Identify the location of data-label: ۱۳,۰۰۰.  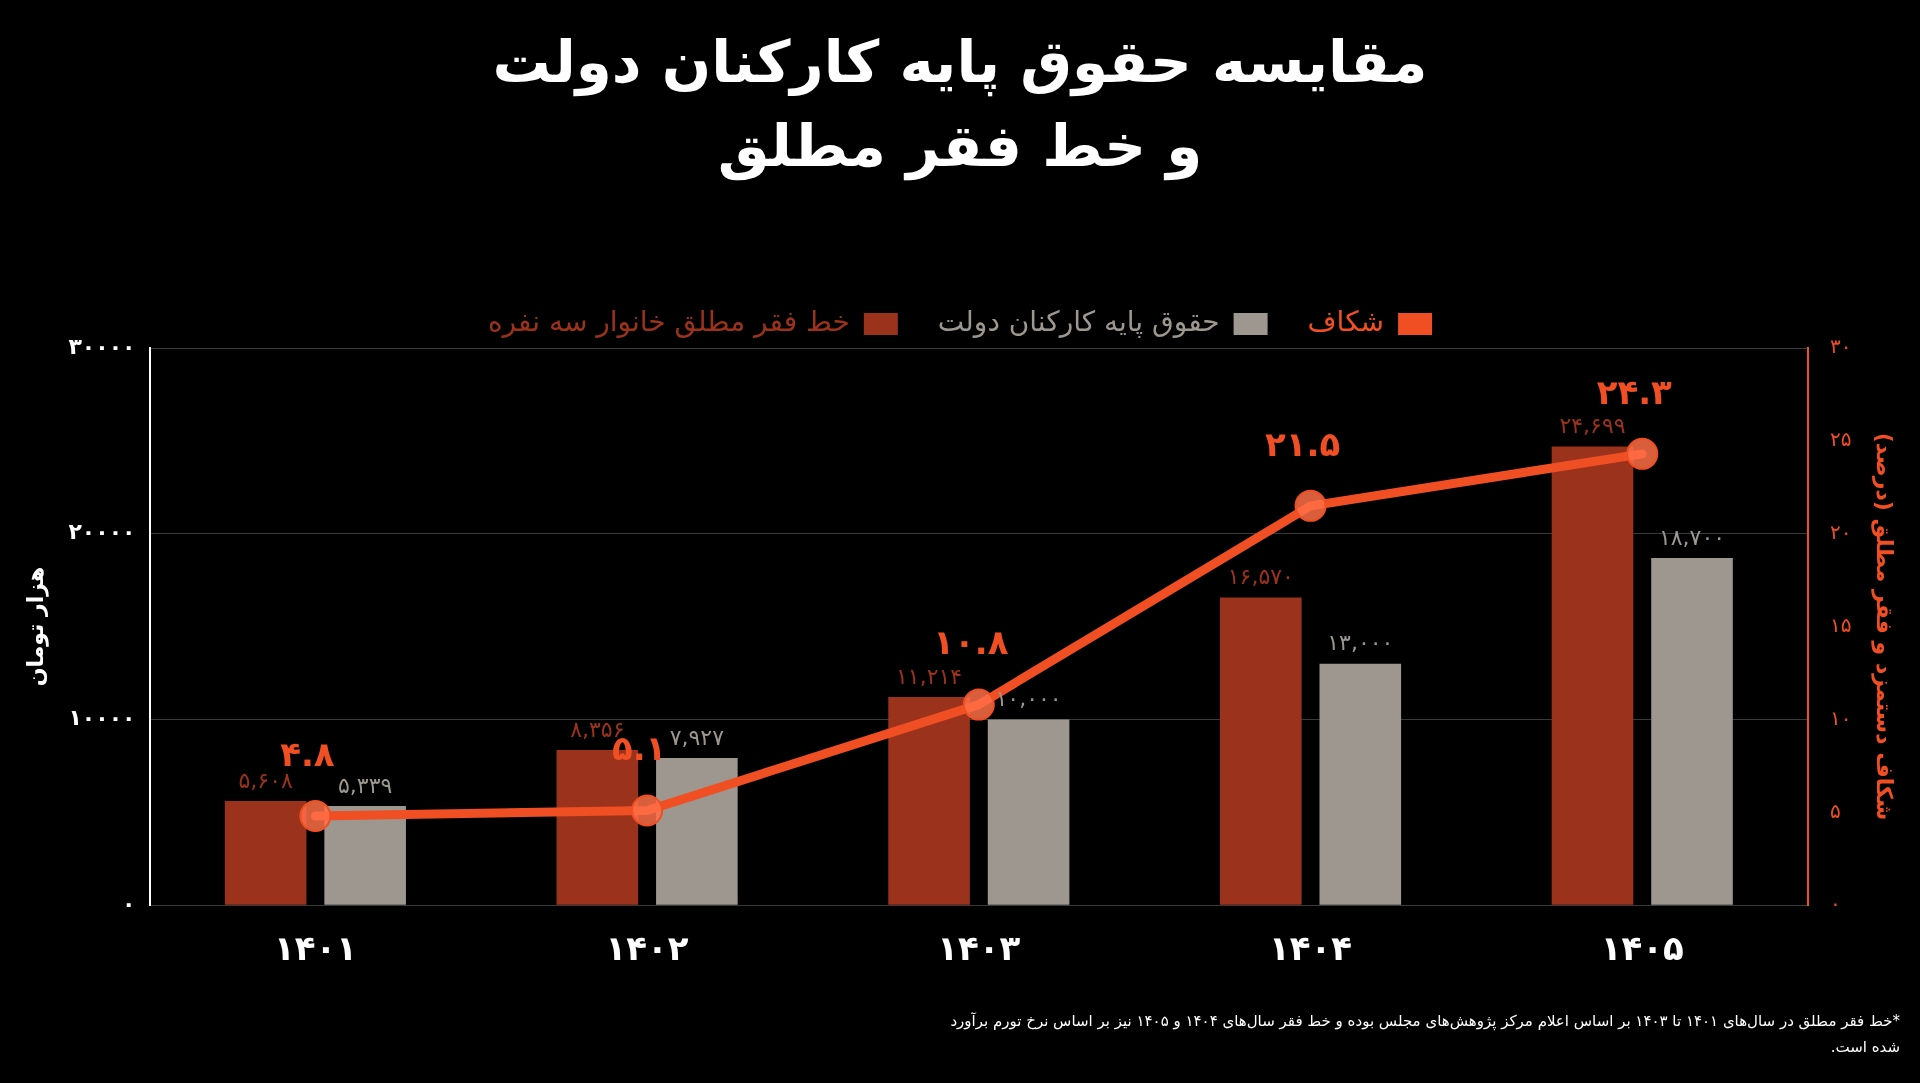
(1360, 643).